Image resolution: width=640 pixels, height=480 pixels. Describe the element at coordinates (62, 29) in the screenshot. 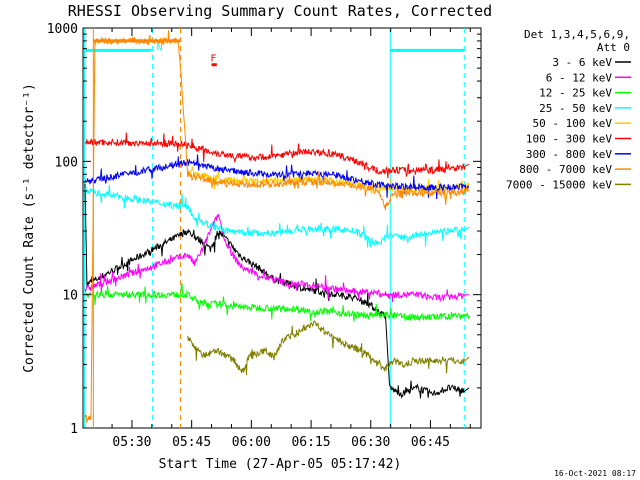

I see `y-tick-label: 1000` at that location.